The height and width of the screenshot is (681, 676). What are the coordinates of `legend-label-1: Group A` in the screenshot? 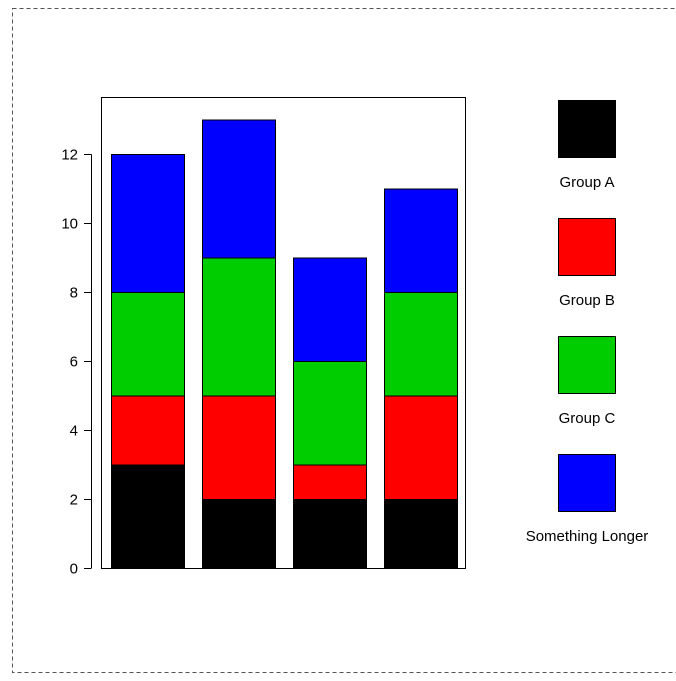 It's located at (586, 182).